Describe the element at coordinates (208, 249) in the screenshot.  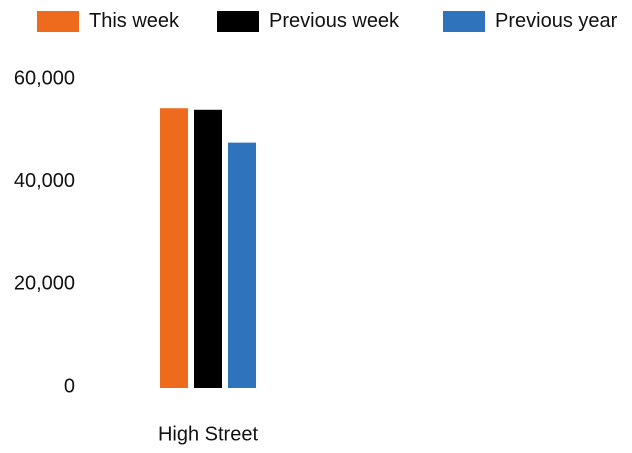
I see `bar-previous-week` at that location.